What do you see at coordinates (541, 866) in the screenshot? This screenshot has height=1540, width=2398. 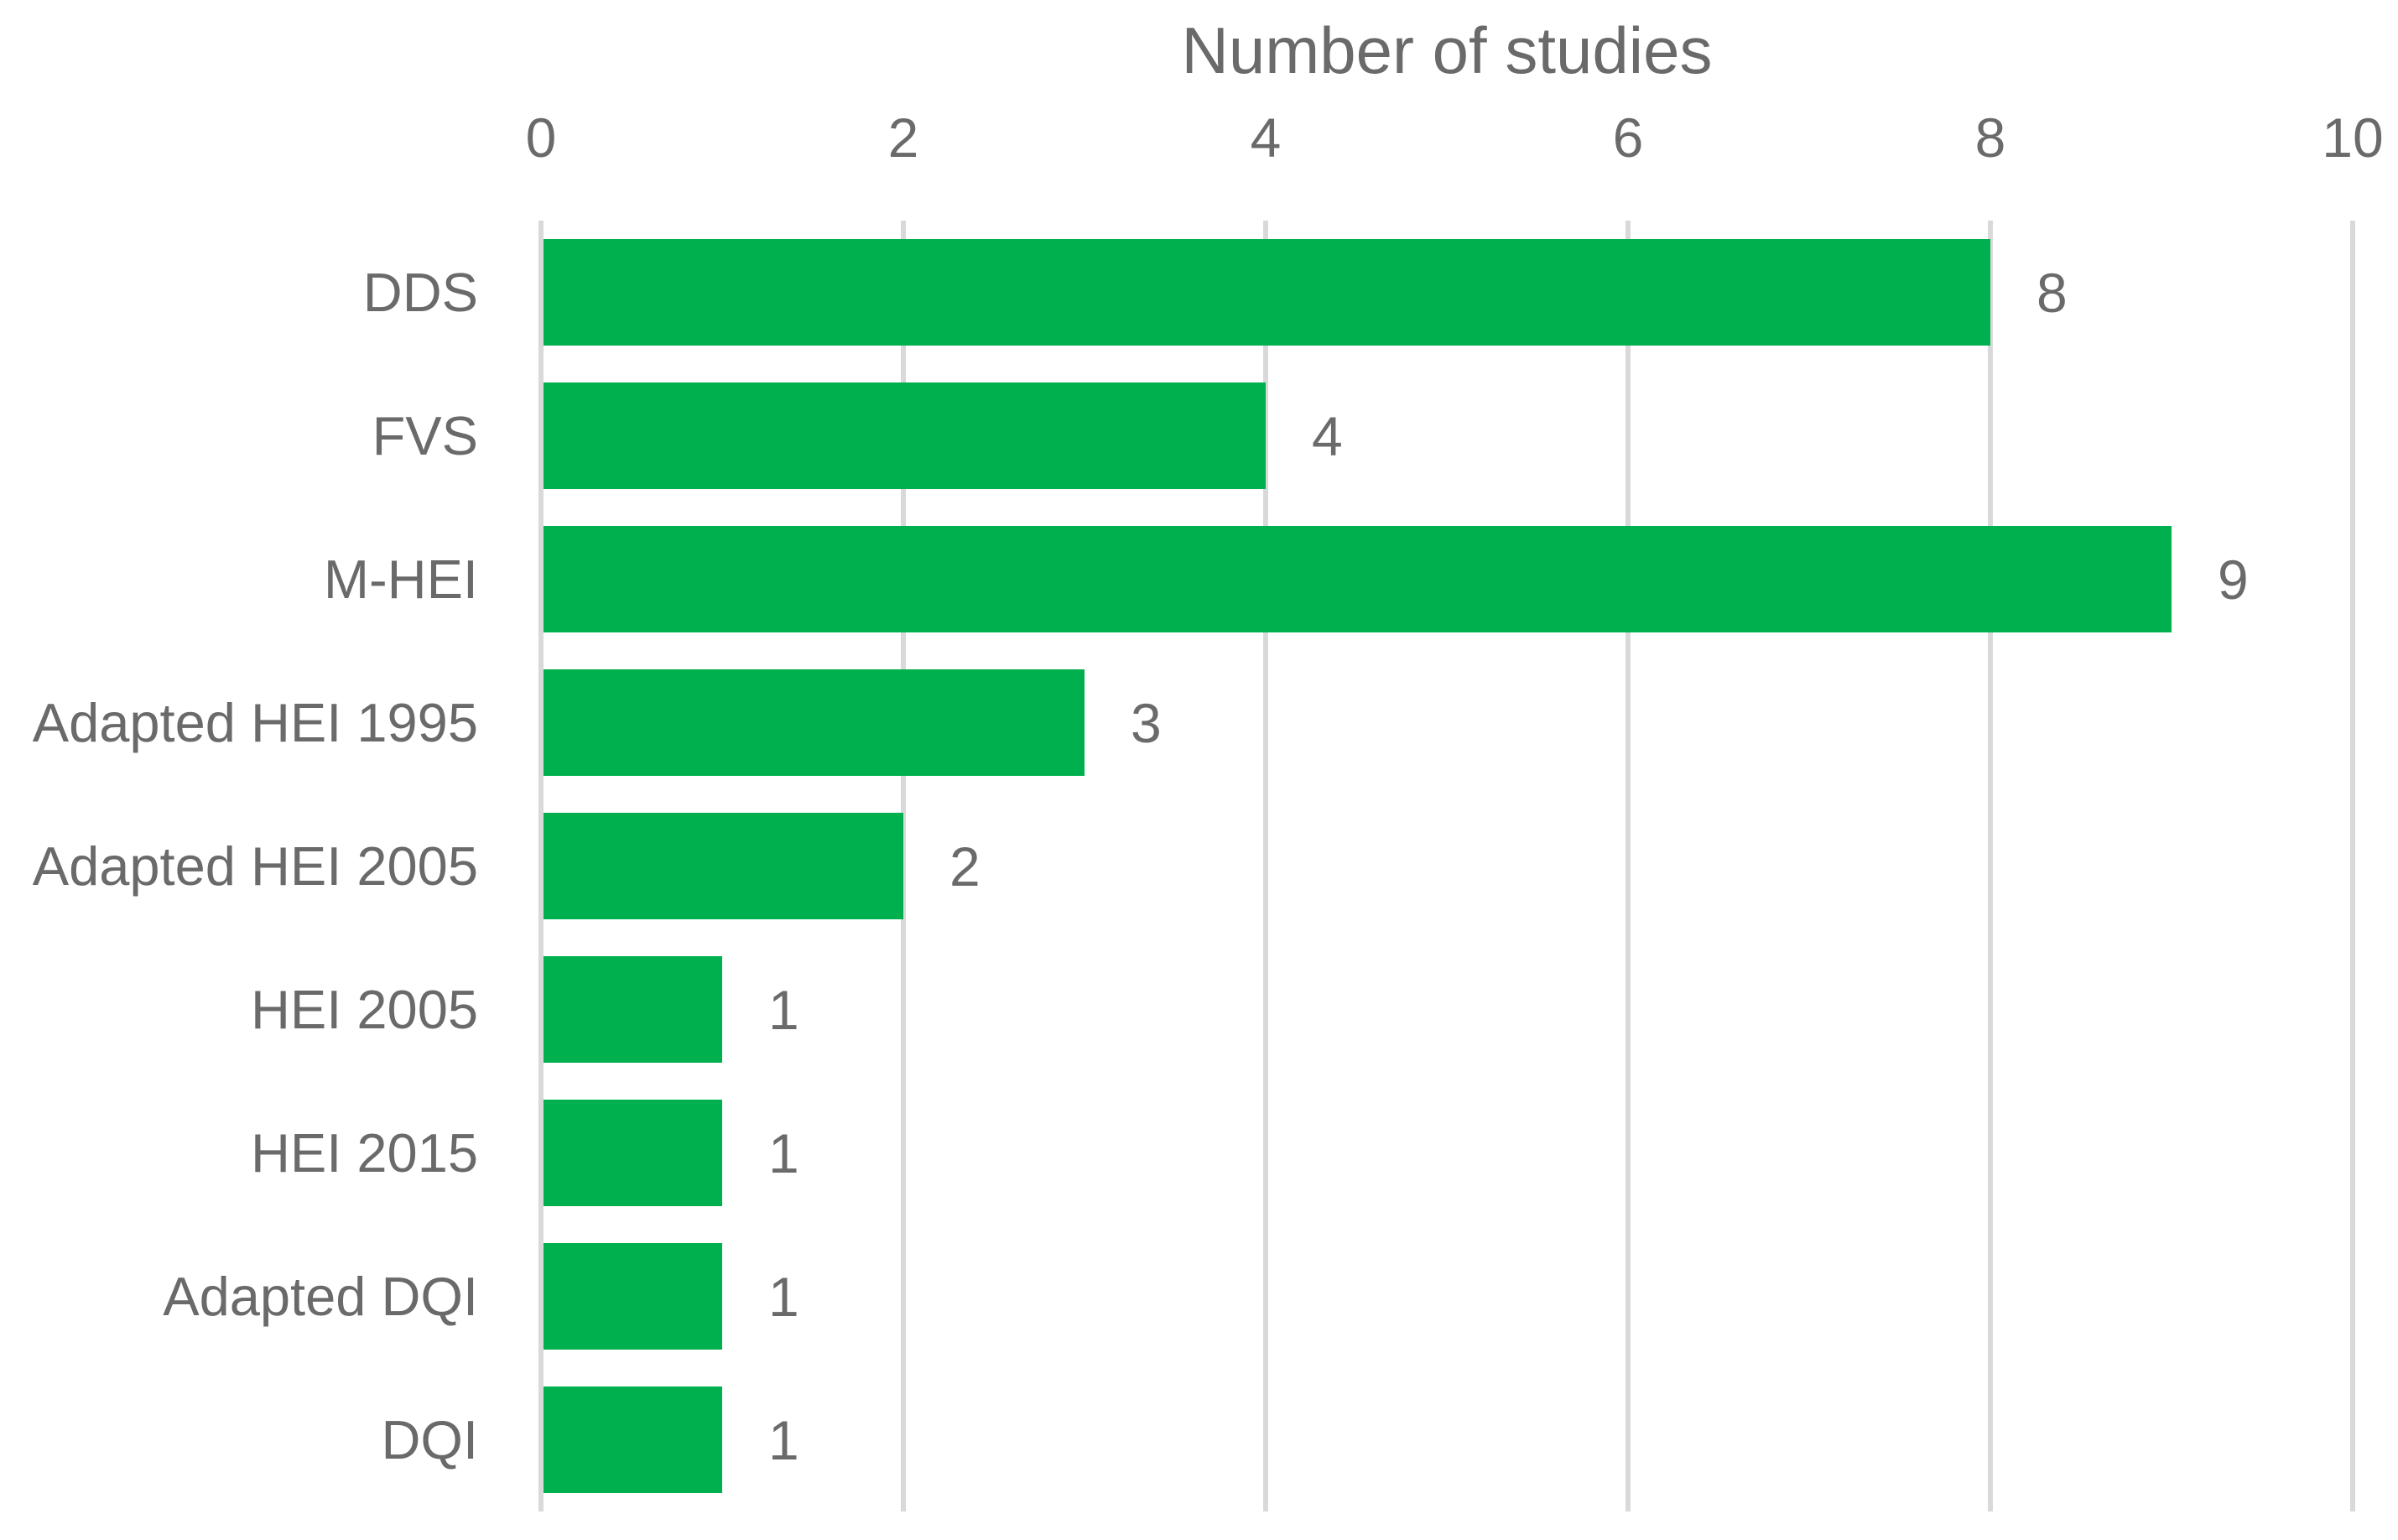 I see `axis-line` at bounding box center [541, 866].